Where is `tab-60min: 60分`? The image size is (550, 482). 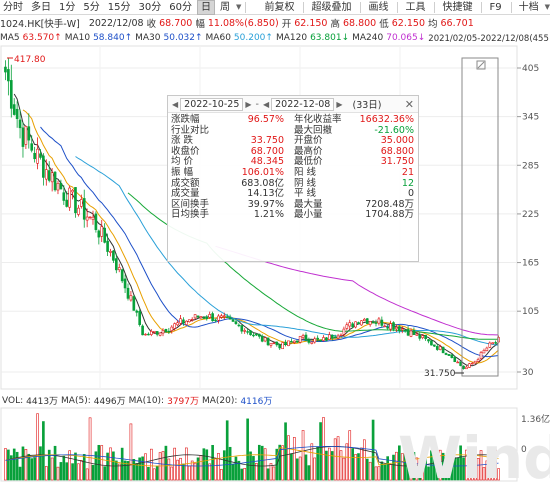
tab-60min: 60分 is located at coordinates (180, 7).